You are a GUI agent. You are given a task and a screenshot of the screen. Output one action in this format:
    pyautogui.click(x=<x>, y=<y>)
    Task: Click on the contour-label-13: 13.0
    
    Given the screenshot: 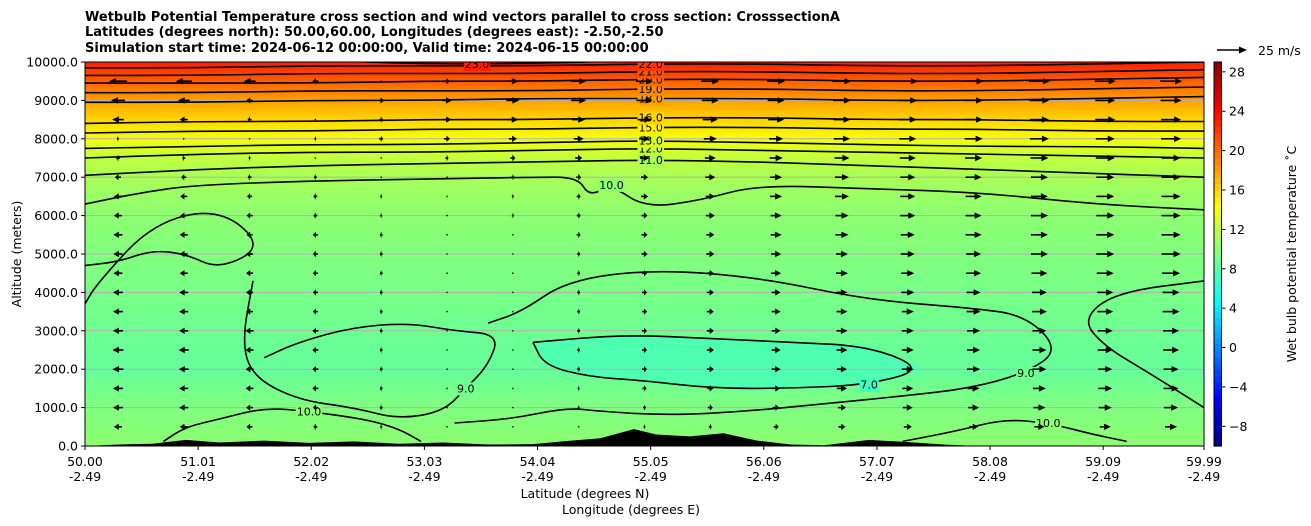 What is the action you would take?
    pyautogui.click(x=650, y=141)
    